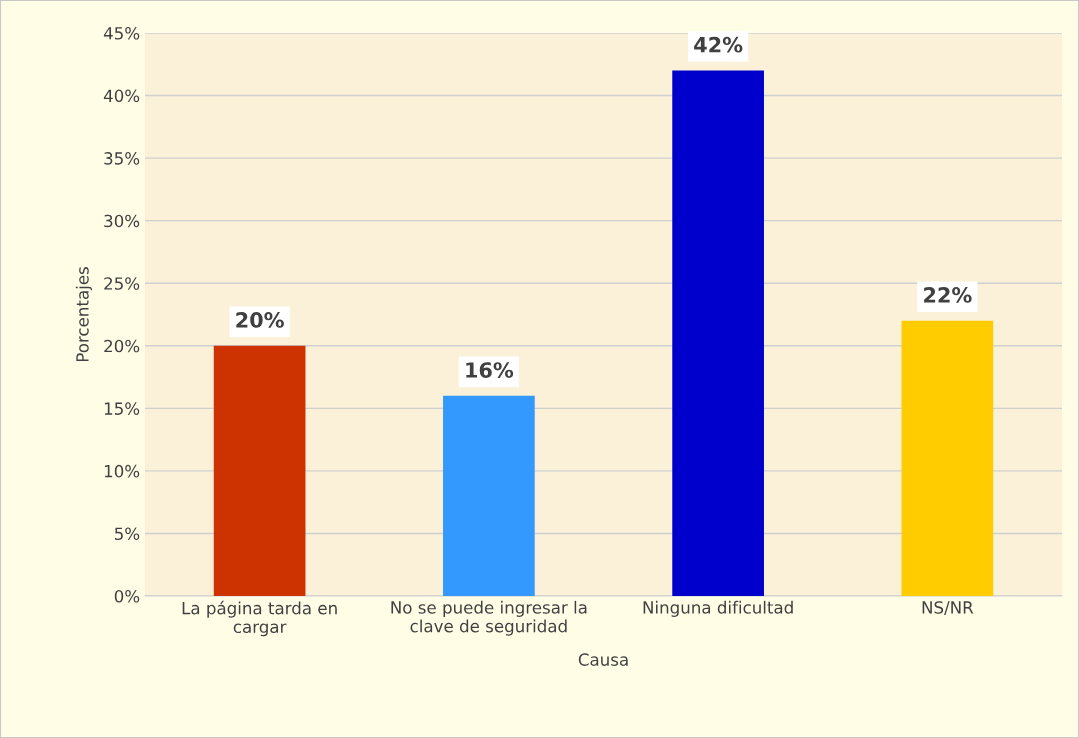 The image size is (1079, 738). Describe the element at coordinates (122, 408) in the screenshot. I see `y-tick-label: 15%` at that location.